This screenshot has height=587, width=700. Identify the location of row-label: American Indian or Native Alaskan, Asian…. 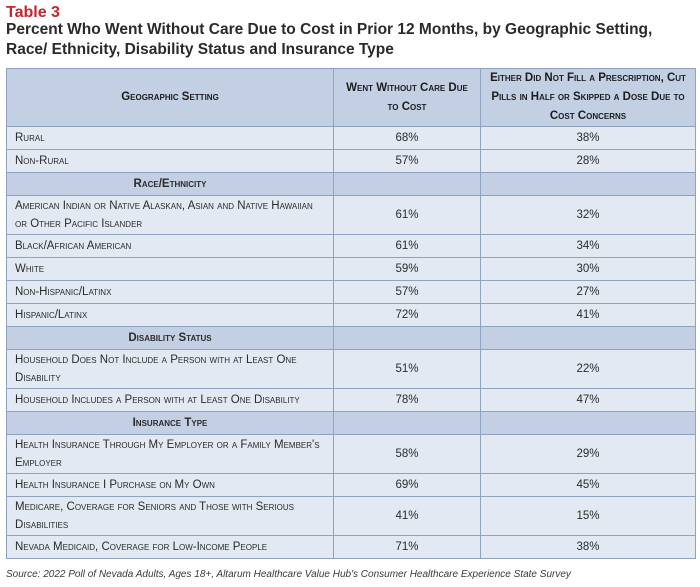
(170, 215).